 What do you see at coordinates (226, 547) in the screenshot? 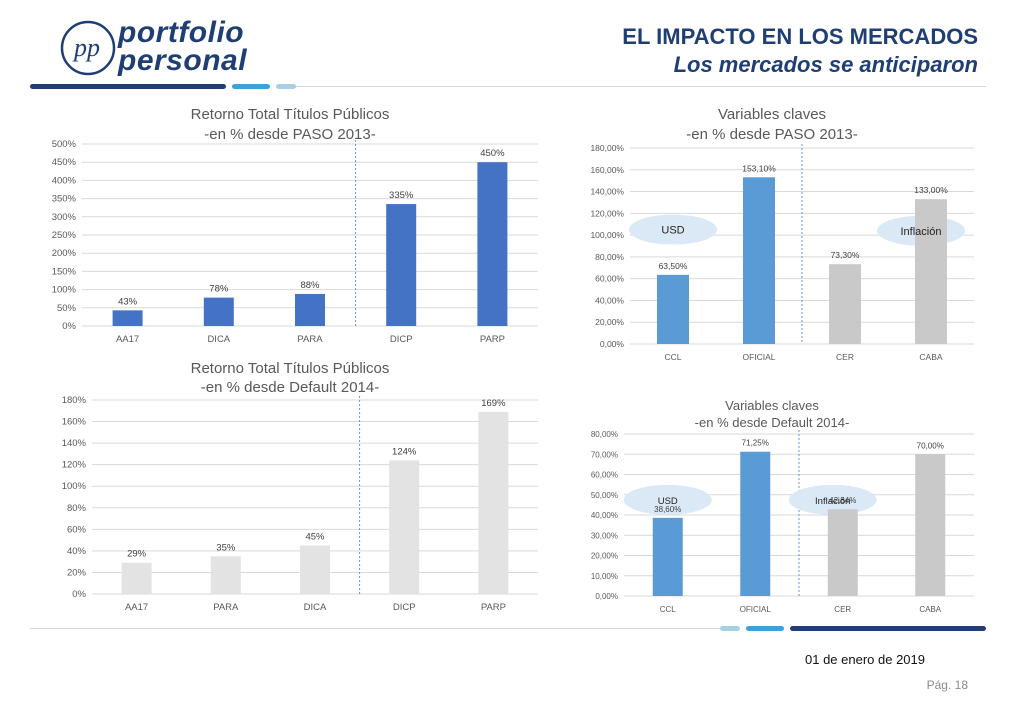
I see `data-label: 35%` at bounding box center [226, 547].